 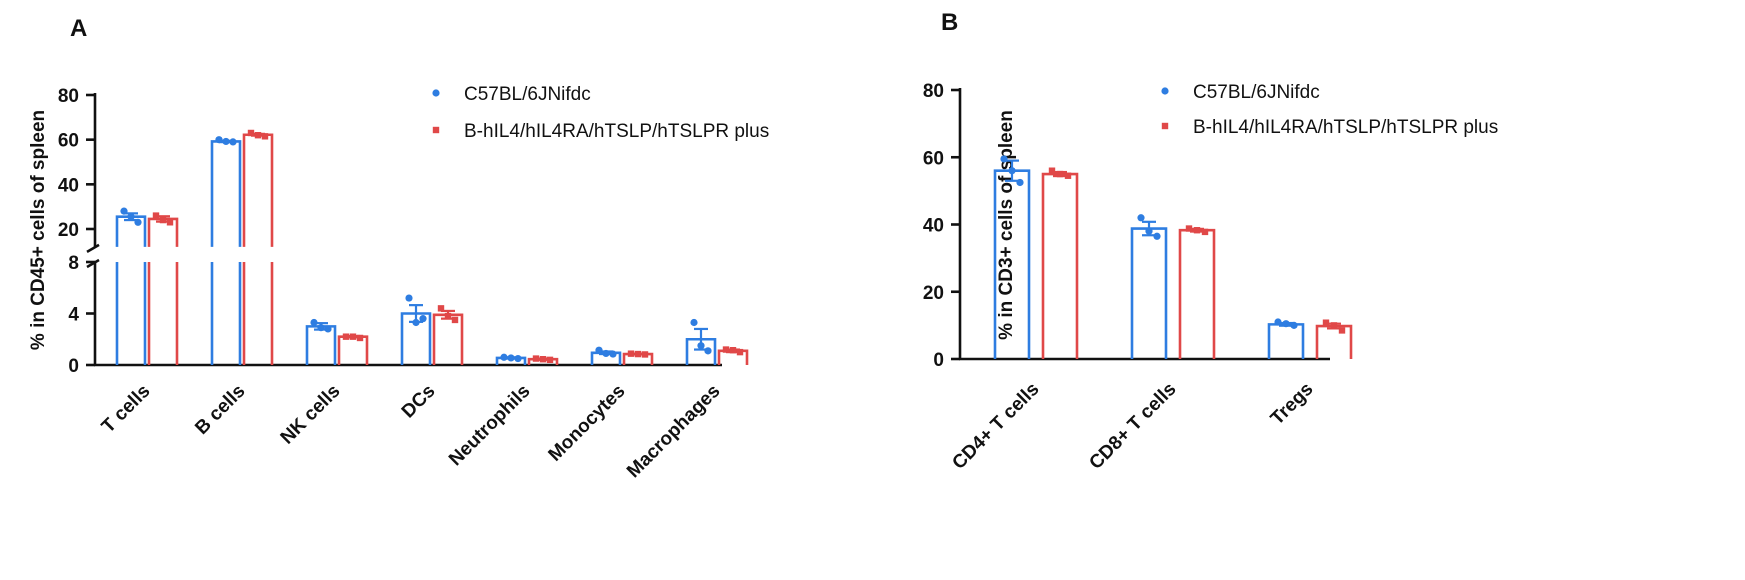 I want to click on category-label-t-cells: T cells, so click(x=126, y=409).